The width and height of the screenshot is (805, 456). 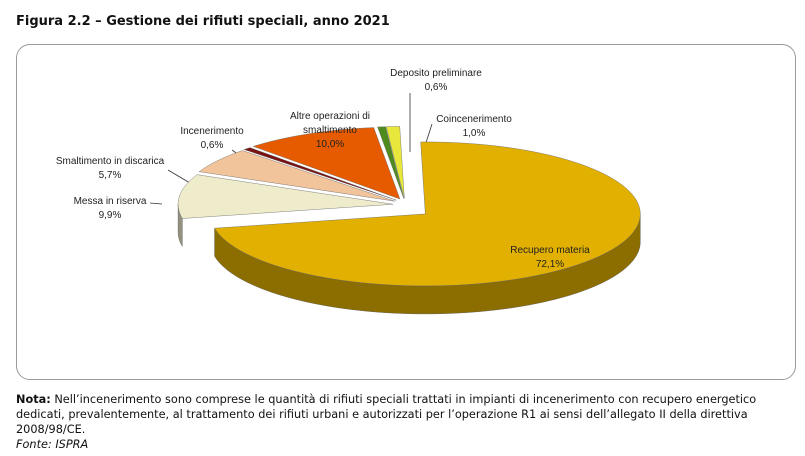 I want to click on category-label: Messa in riserva, so click(x=110, y=201).